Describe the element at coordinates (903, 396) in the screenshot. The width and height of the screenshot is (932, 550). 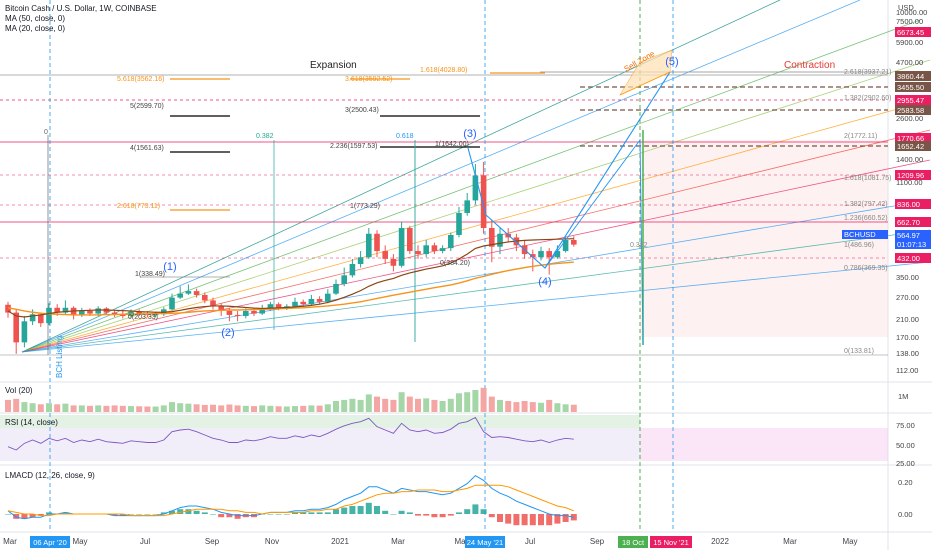
I see `volume-tick: 1M` at that location.